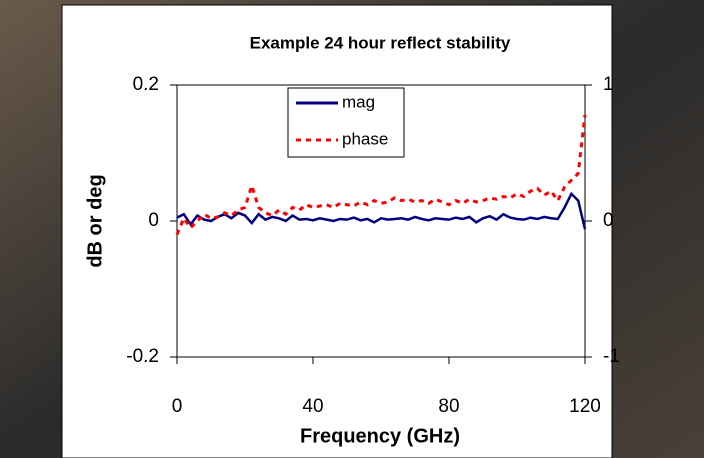 The width and height of the screenshot is (704, 458). I want to click on x-axis-label: Frequency (GHz), so click(380, 436).